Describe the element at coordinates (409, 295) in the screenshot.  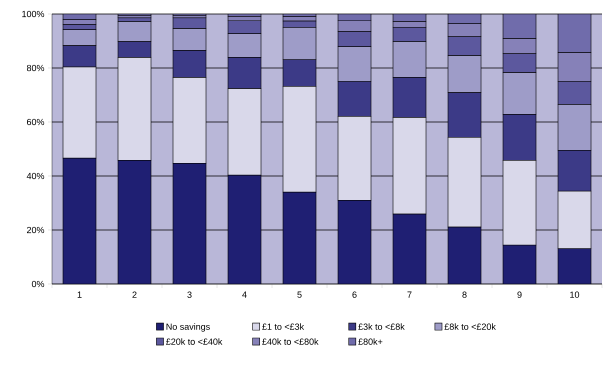
I see `x-tick-label: 7` at that location.